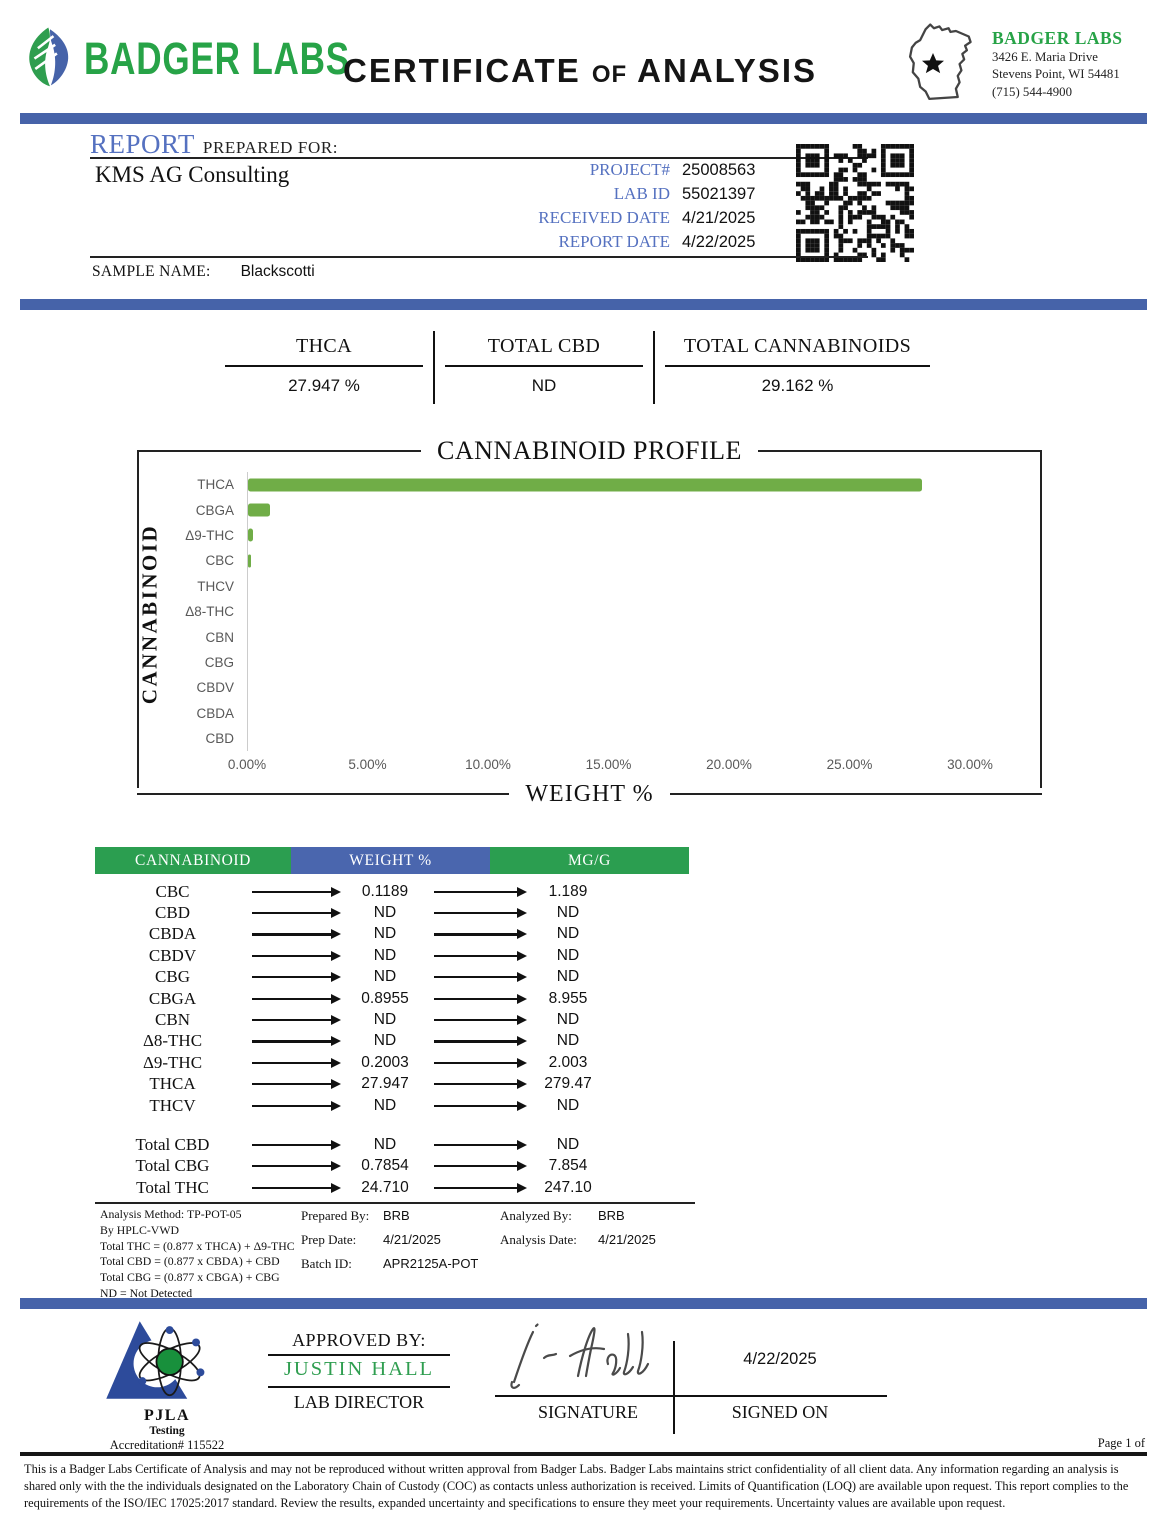 The height and width of the screenshot is (1516, 1167). Describe the element at coordinates (190, 1261) in the screenshot. I see `method-note-line: Total CBD = (0.877 x CBDA) + CBD` at that location.